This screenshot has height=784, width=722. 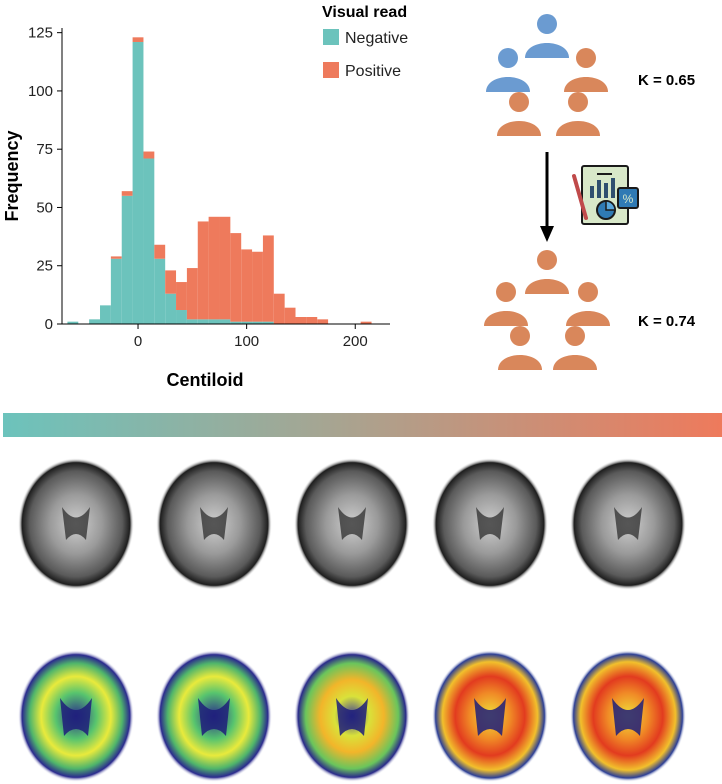 I want to click on arrow-down-icon, so click(x=547, y=197).